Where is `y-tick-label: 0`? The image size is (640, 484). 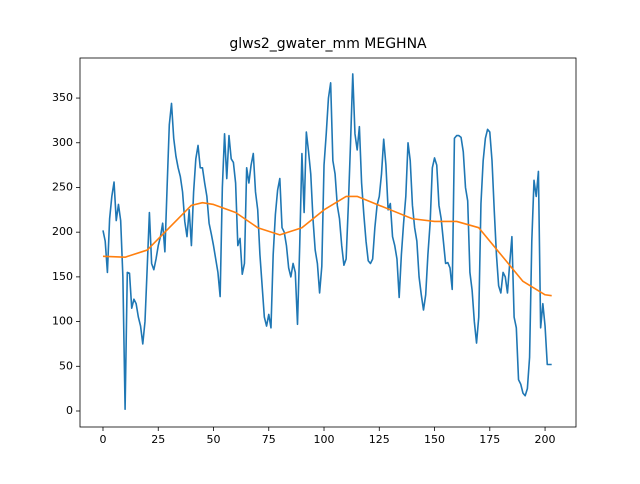
y-tick-label: 0 is located at coordinates (69, 410).